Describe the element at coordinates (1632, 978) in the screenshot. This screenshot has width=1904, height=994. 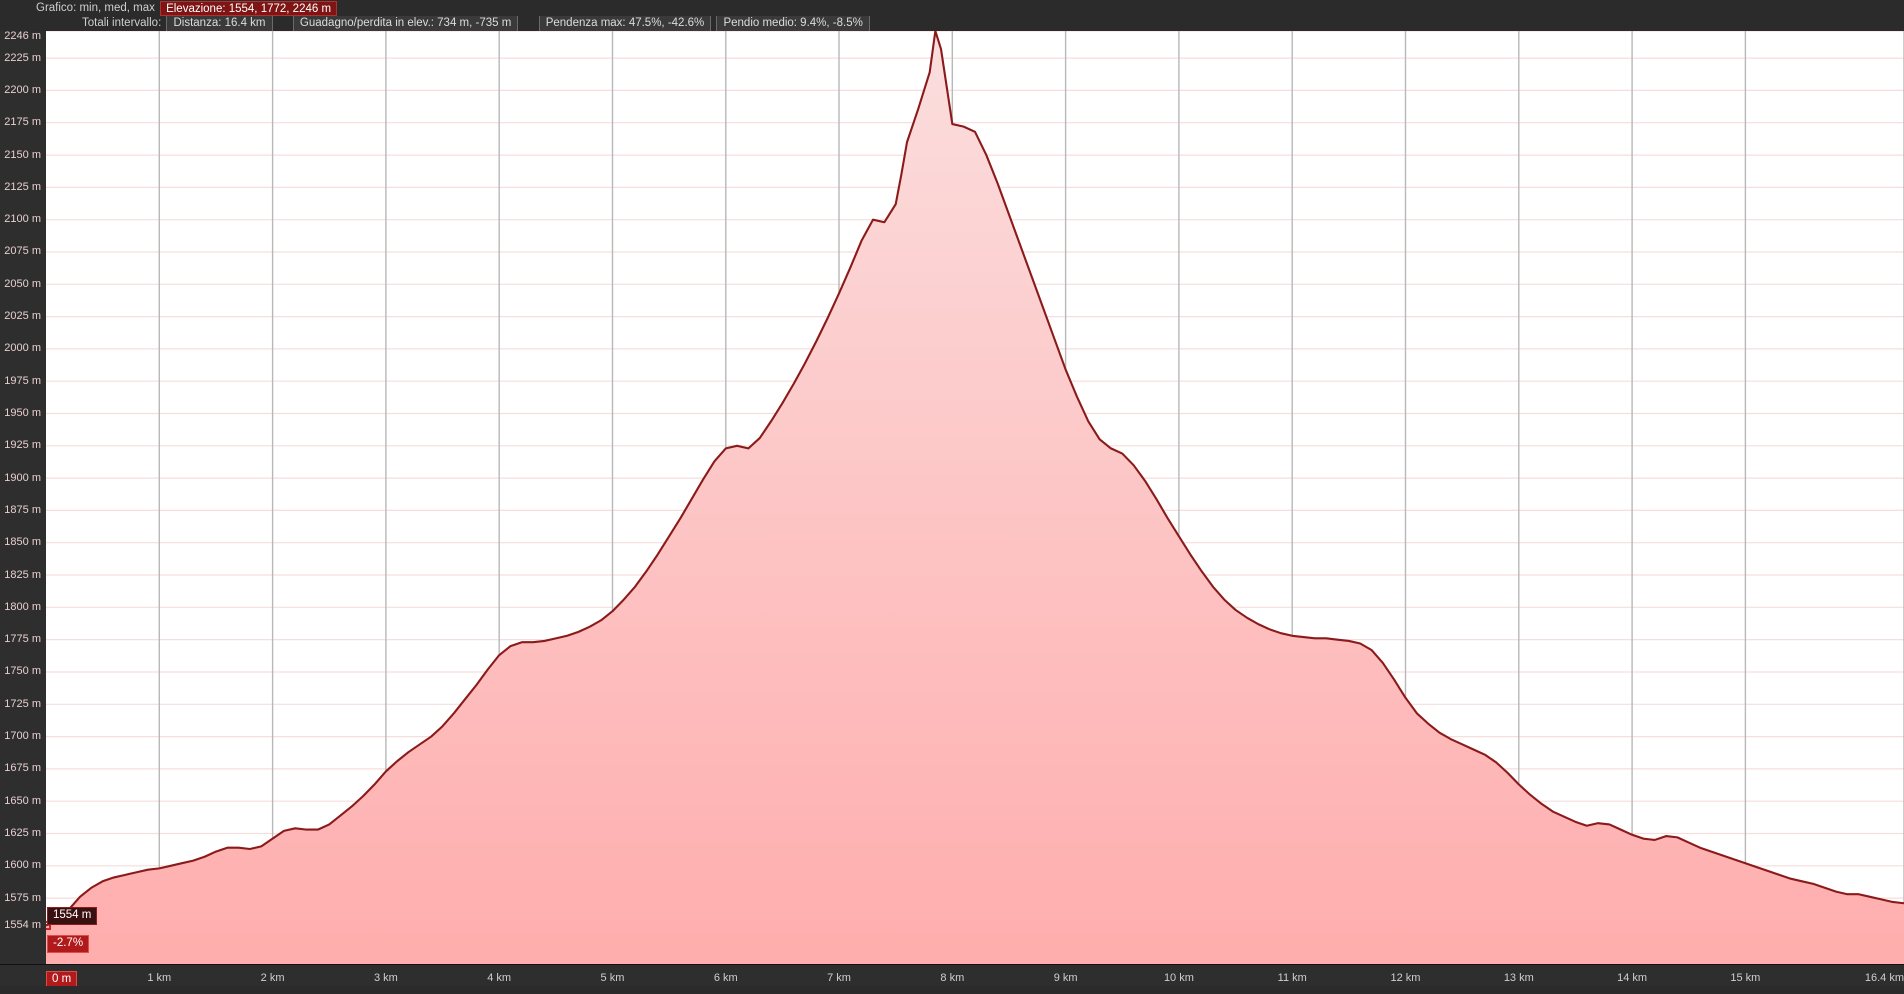
I see `x-axis-tick-label: 14 km` at that location.